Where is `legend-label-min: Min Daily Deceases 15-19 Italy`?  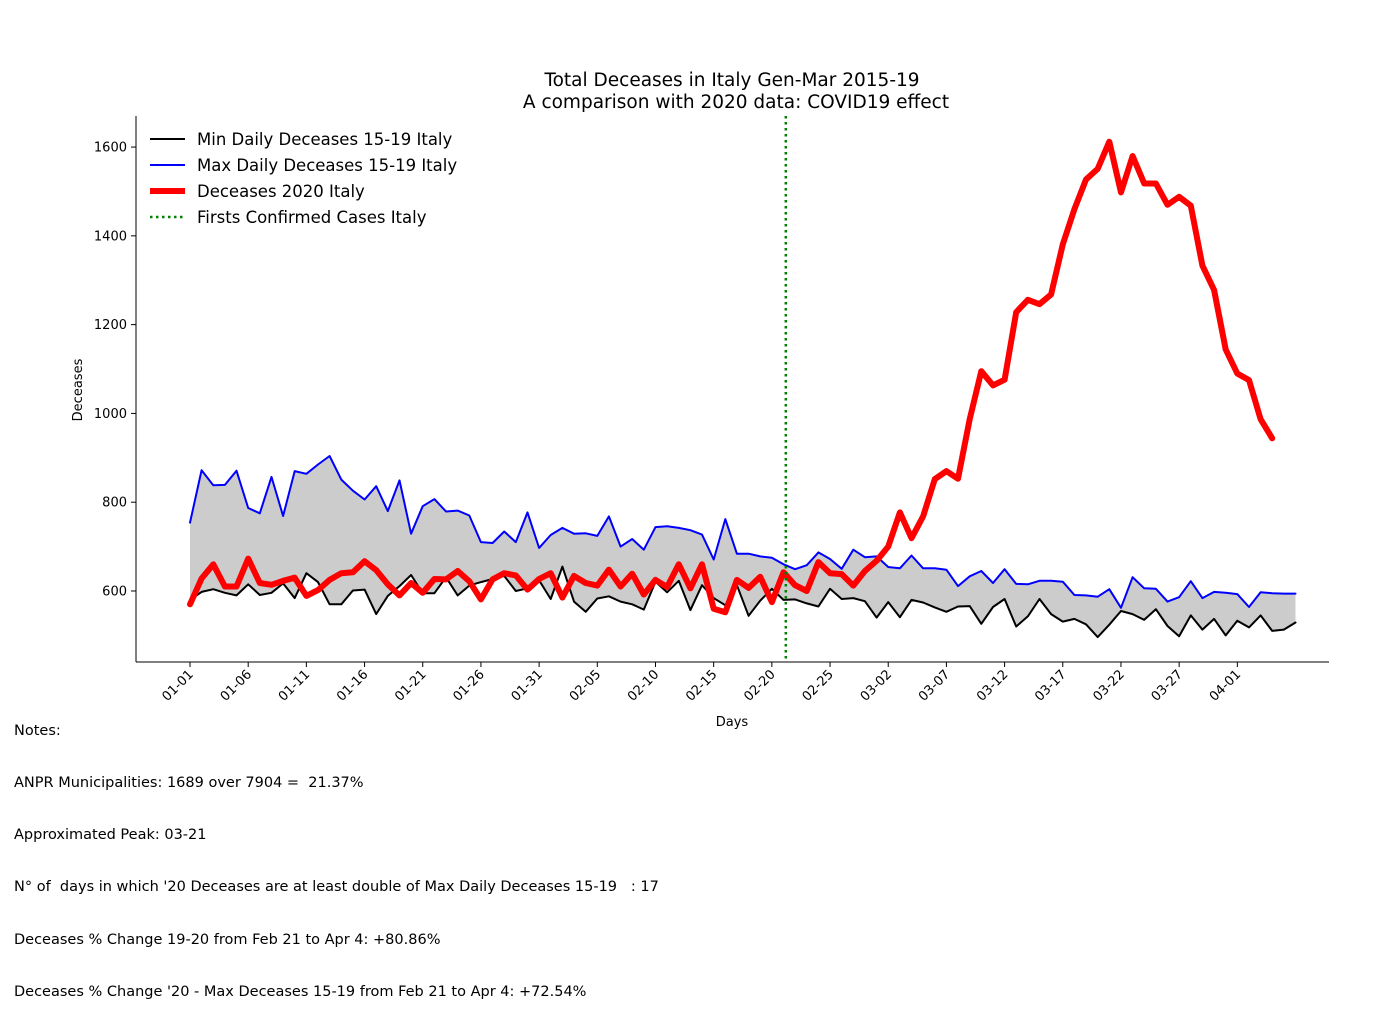
legend-label-min: Min Daily Deceases 15-19 Italy is located at coordinates (325, 139).